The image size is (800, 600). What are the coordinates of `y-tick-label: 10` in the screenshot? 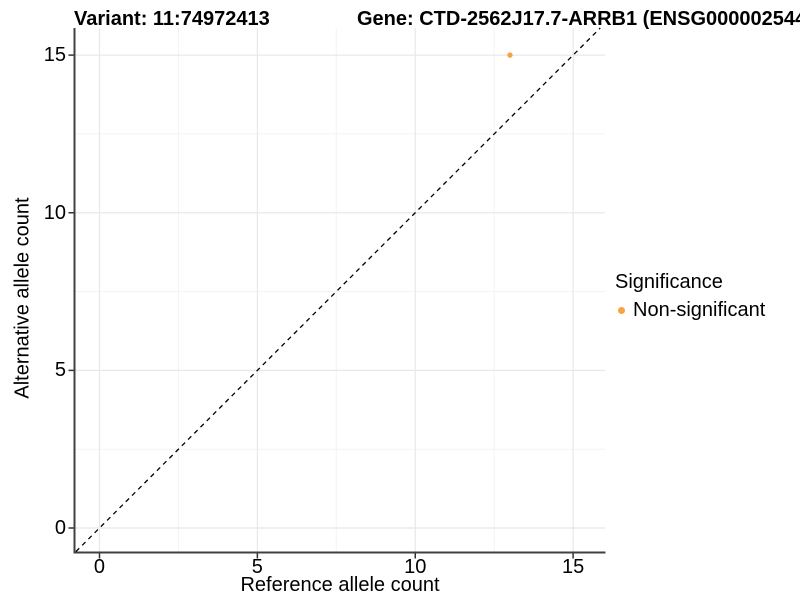 It's located at (54, 212).